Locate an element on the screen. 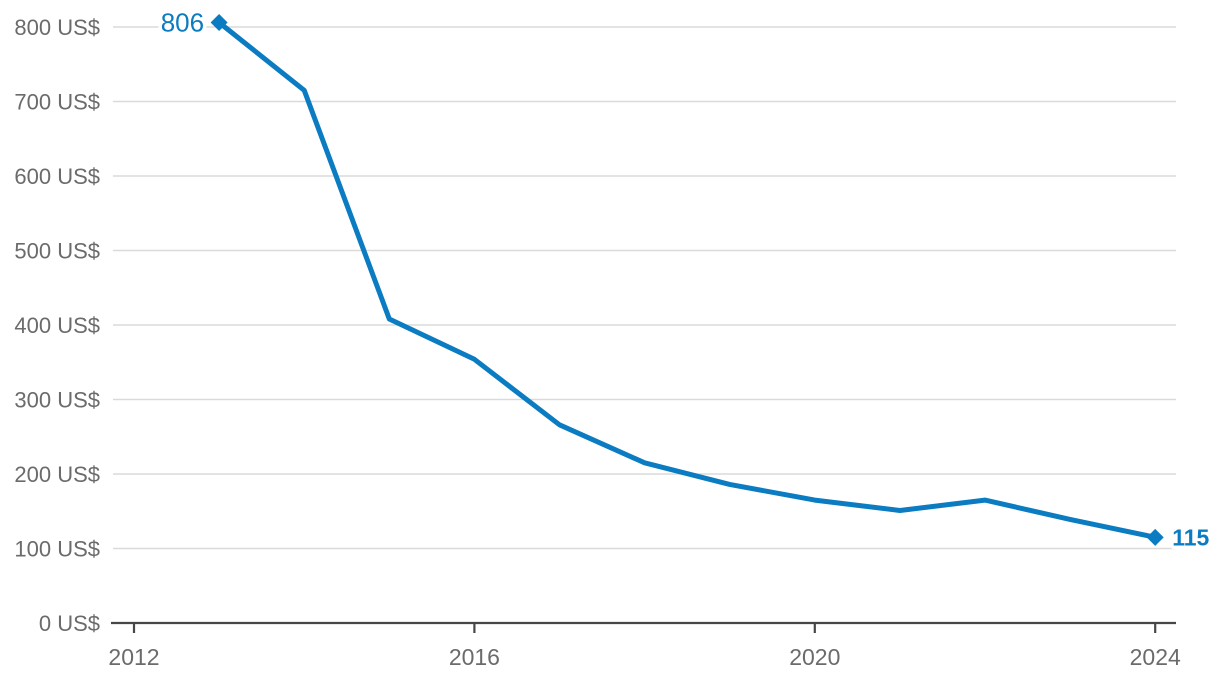 The height and width of the screenshot is (680, 1220). y-tick-label: 800 US$ is located at coordinates (57, 27).